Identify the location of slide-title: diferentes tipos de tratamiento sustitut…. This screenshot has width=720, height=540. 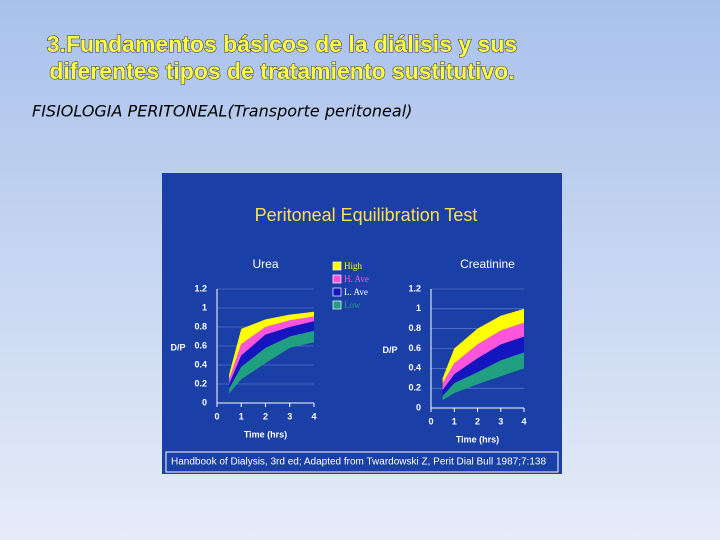
(281, 71).